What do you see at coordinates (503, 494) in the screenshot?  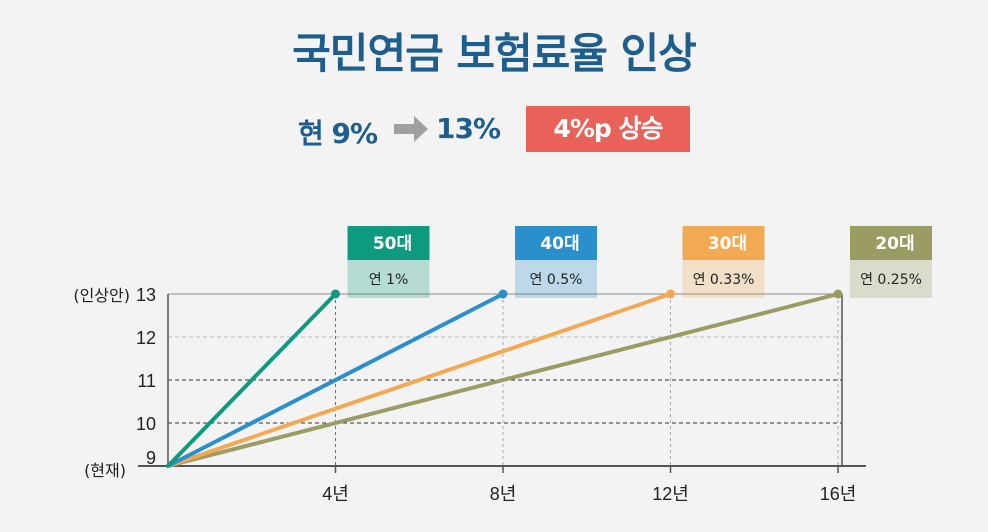 I see `x-tick-label: 8년` at bounding box center [503, 494].